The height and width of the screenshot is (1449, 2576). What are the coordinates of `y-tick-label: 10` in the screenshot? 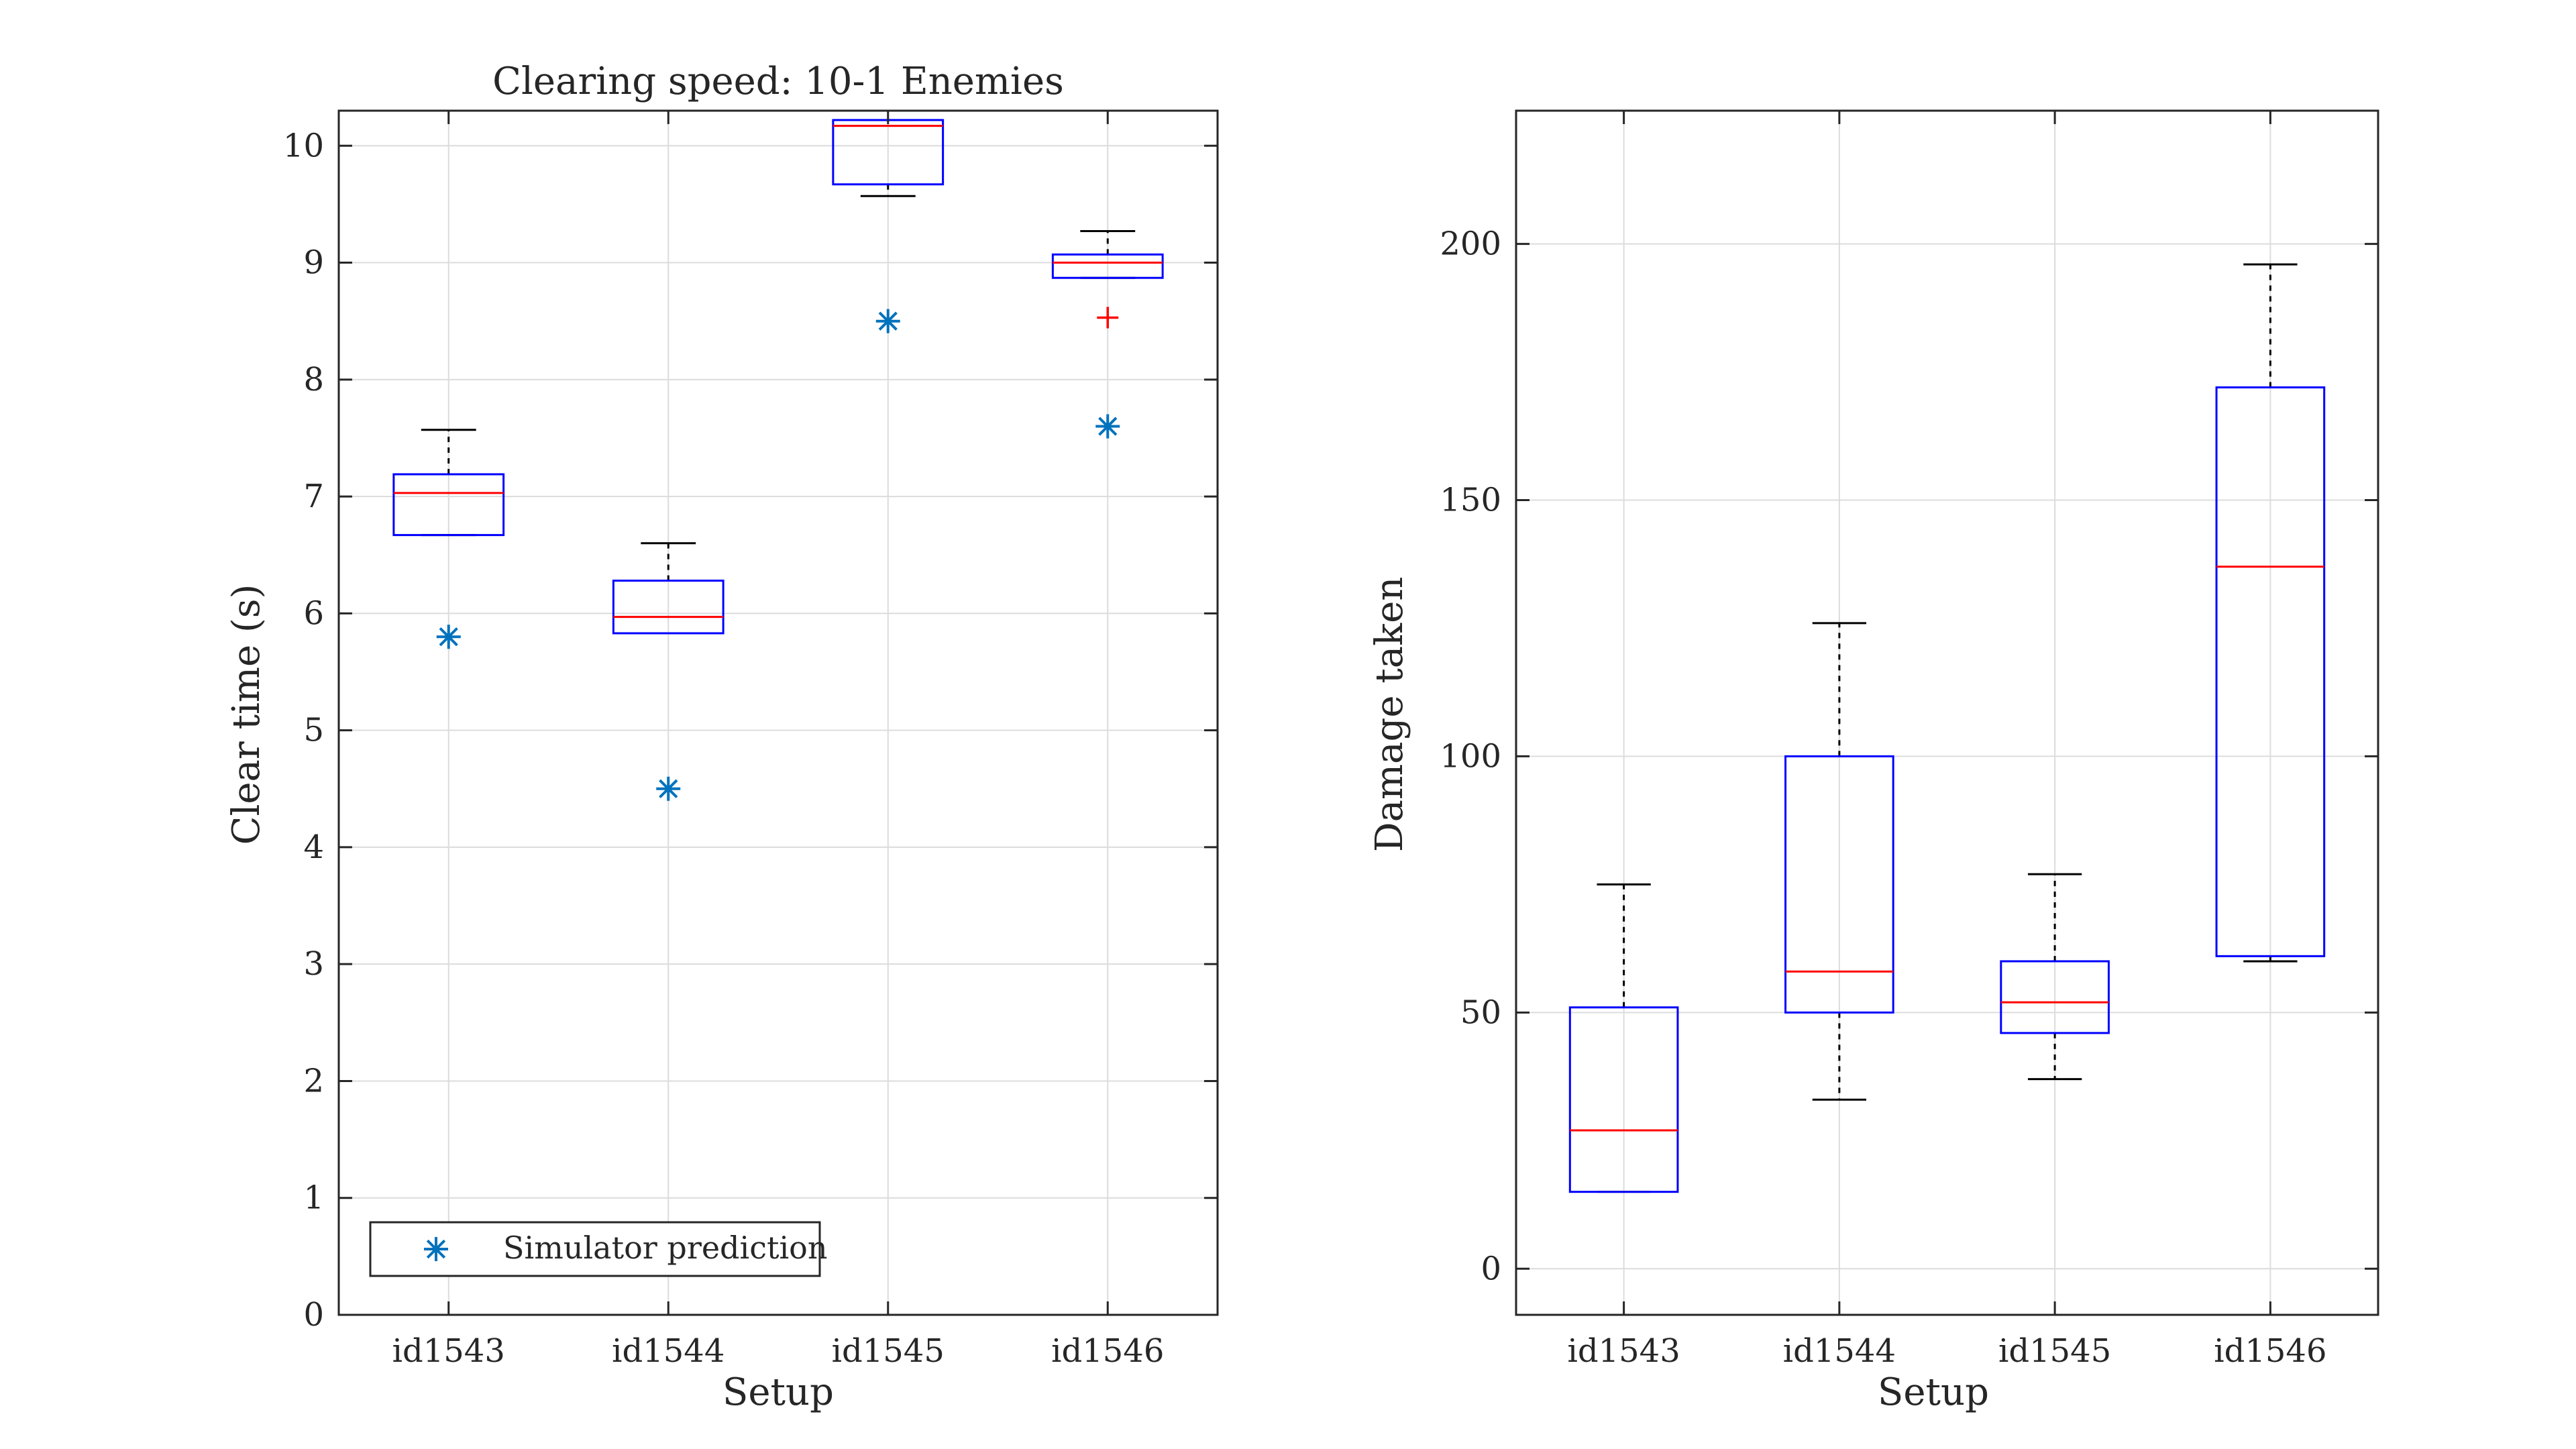 It's located at (303, 145).